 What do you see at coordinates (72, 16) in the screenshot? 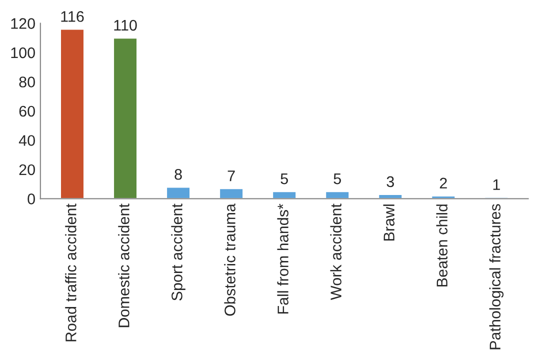
I see `data-label: 116` at bounding box center [72, 16].